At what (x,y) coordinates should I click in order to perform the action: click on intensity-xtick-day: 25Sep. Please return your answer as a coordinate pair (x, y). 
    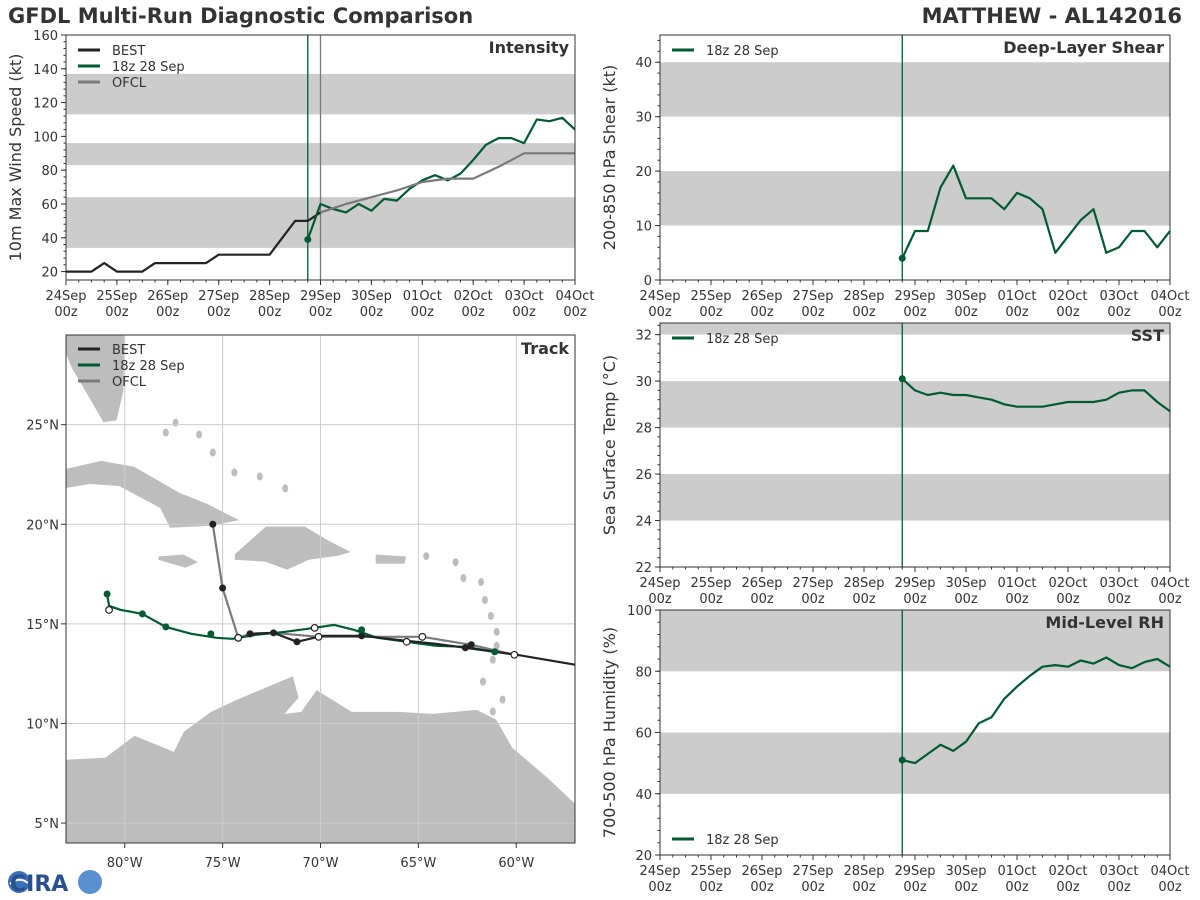
    Looking at the image, I should click on (116, 296).